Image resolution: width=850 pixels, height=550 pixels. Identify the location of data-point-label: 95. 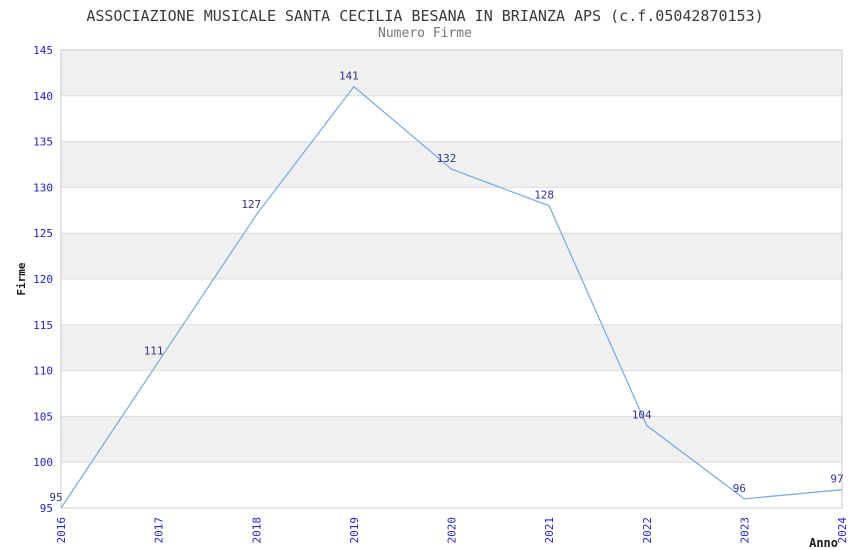
(55, 497).